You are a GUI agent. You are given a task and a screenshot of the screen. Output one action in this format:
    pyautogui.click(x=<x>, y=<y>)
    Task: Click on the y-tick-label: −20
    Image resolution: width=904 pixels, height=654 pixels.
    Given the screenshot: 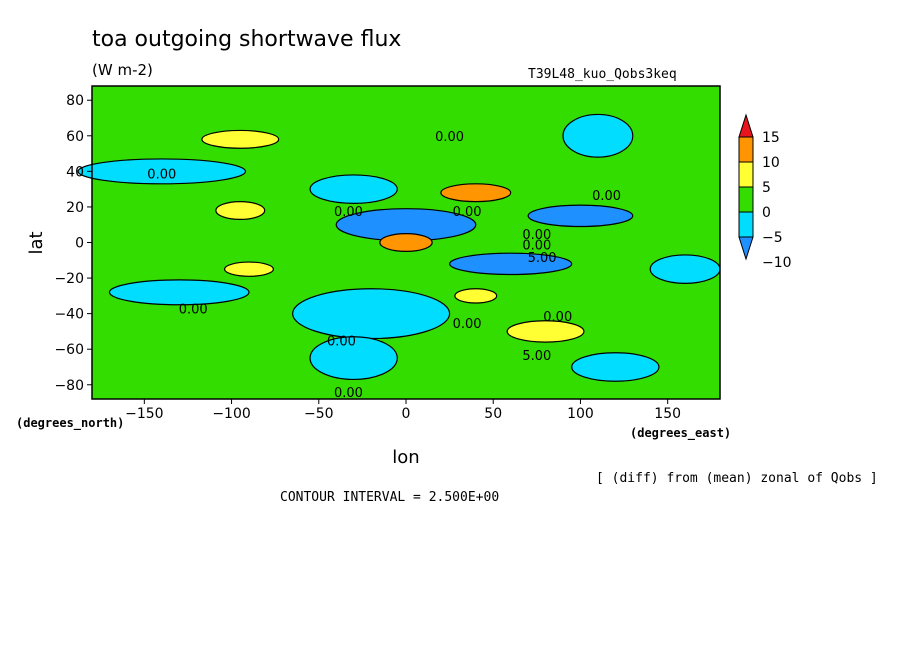 What is the action you would take?
    pyautogui.click(x=69, y=279)
    